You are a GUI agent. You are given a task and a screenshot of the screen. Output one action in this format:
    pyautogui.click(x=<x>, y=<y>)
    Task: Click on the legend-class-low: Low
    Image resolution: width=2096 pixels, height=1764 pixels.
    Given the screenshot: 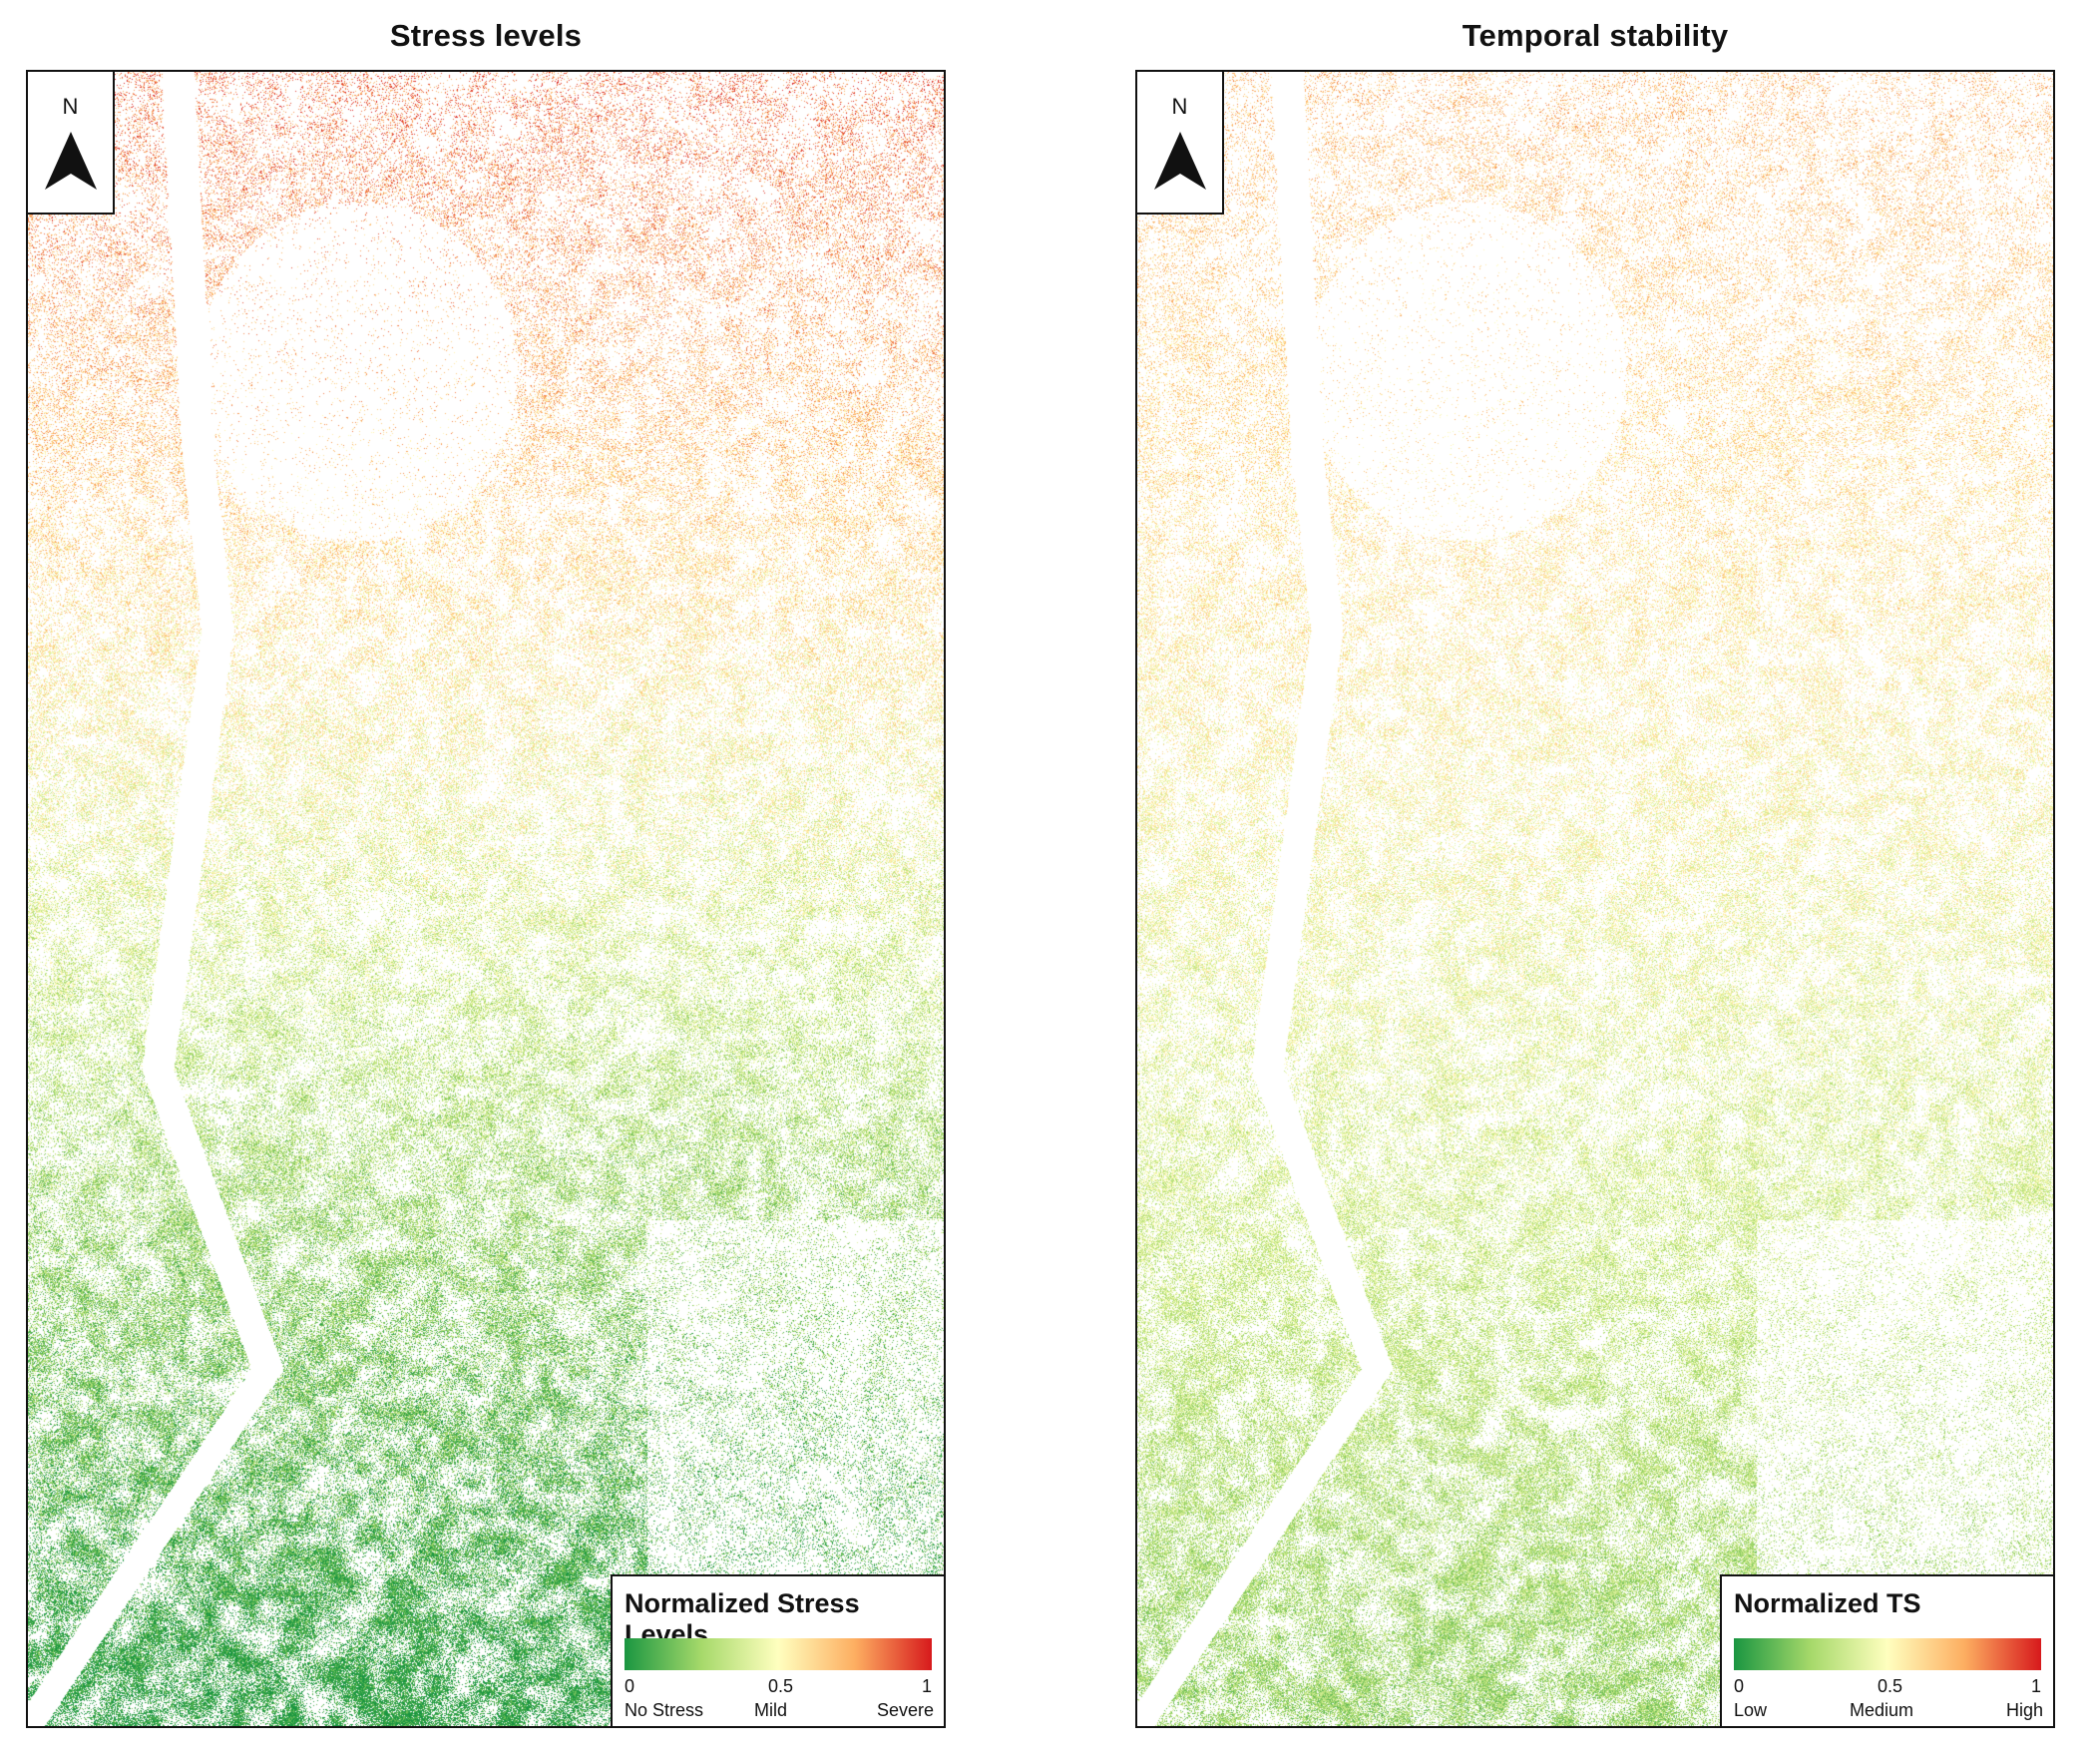 What is the action you would take?
    pyautogui.click(x=1751, y=1710)
    